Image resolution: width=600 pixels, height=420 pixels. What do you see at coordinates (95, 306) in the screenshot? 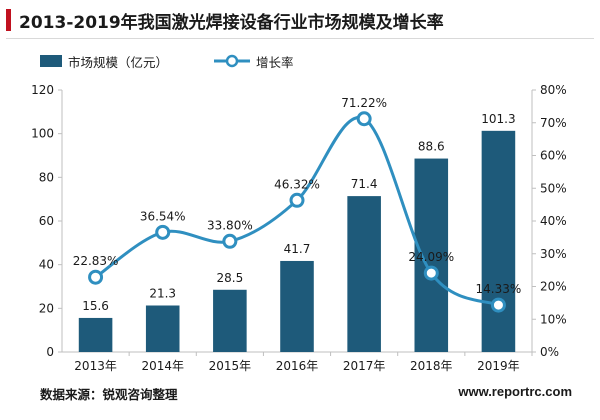
I see `bar-value-label: 15.6` at bounding box center [95, 306].